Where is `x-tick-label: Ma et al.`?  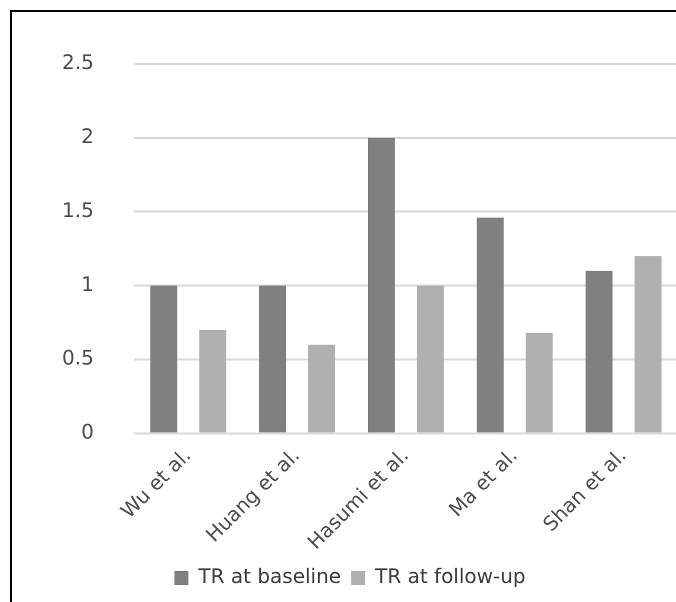
x-tick-label: Ma et al. is located at coordinates (483, 482).